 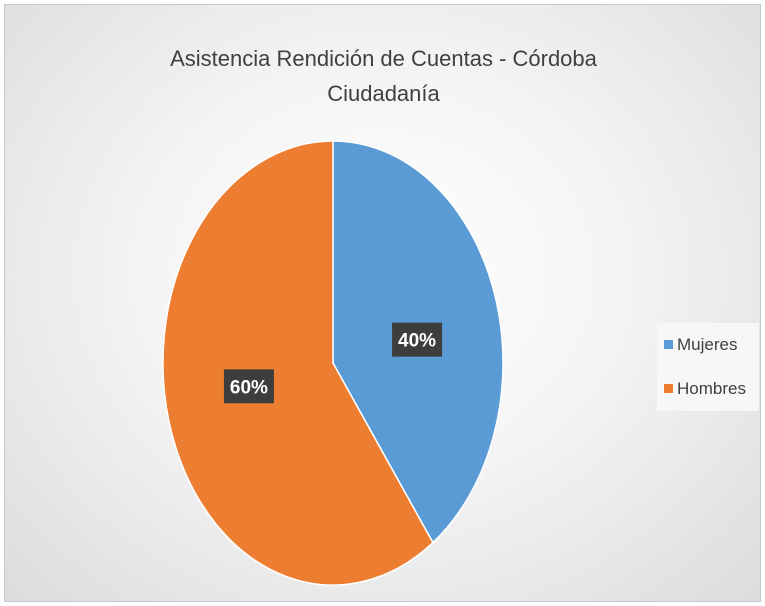 I want to click on data-label-mujeres: 40%, so click(x=417, y=339).